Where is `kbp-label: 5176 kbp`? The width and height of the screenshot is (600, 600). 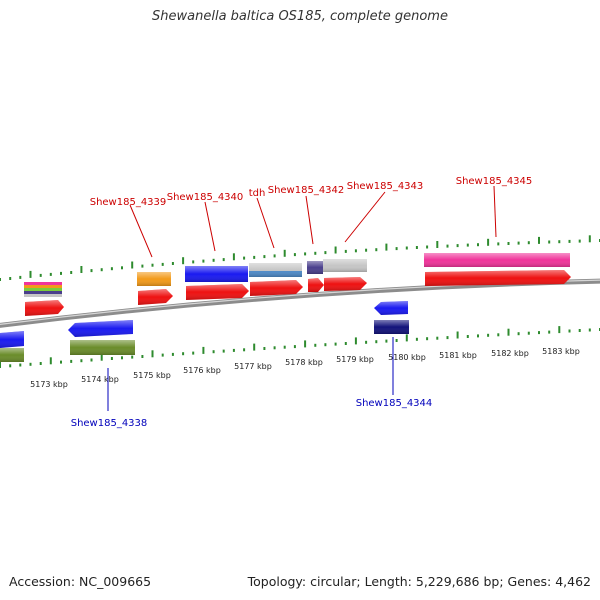
kbp-label: 5176 kbp is located at coordinates (202, 370).